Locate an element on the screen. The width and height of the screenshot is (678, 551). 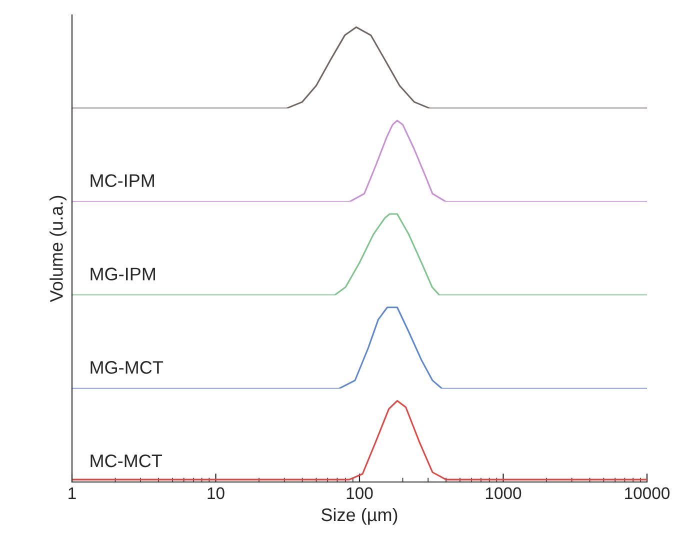
x-tick-label: 1000 is located at coordinates (504, 493).